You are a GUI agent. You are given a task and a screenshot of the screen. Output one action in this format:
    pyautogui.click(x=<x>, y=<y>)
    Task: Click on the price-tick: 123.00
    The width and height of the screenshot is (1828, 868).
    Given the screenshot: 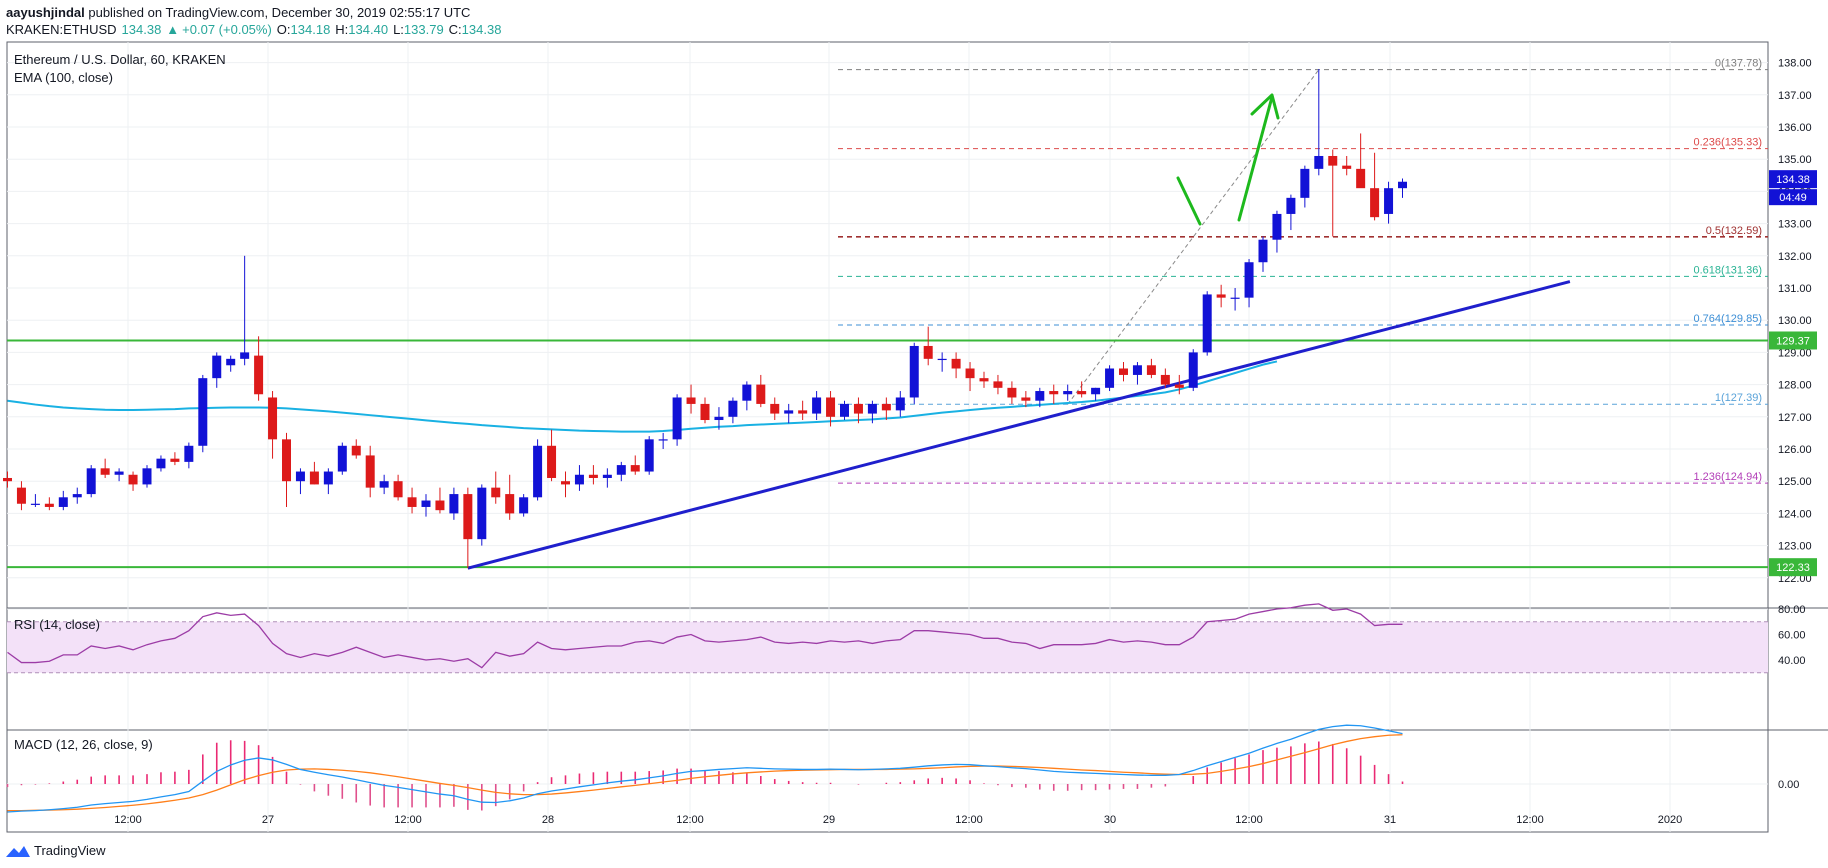 What is the action you would take?
    pyautogui.click(x=1795, y=547)
    